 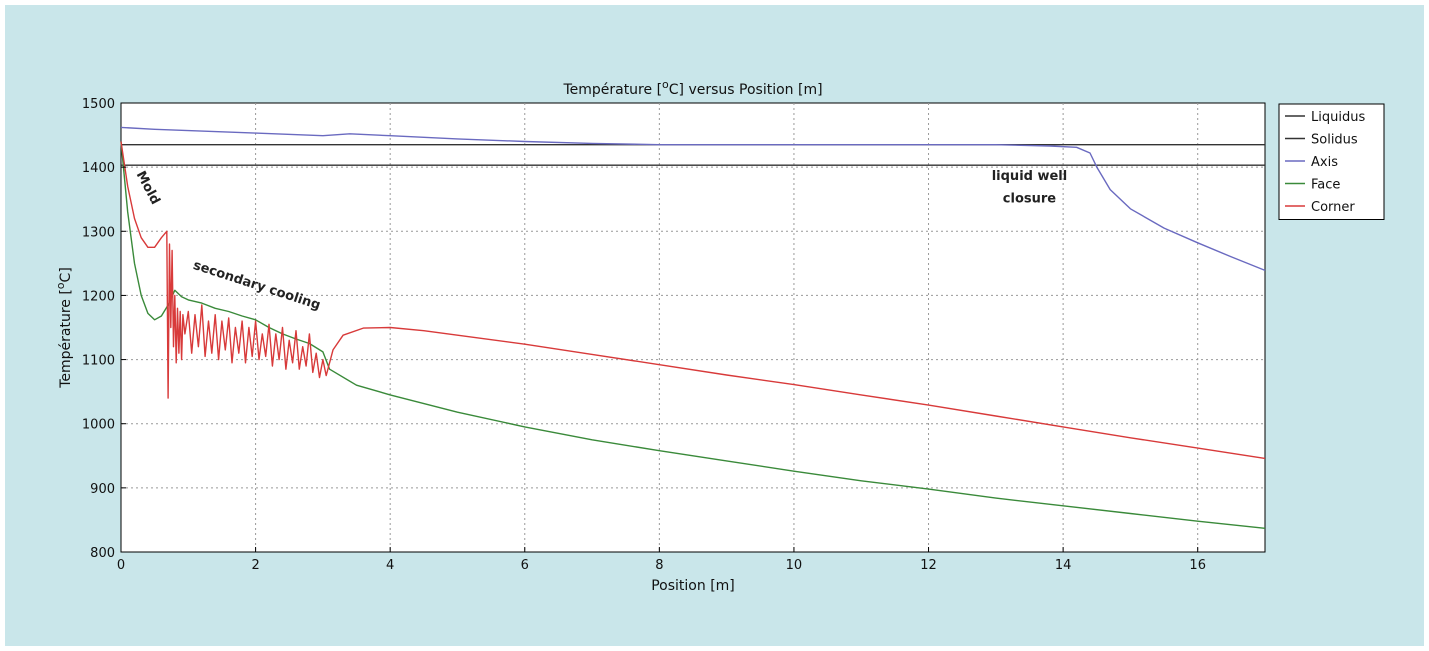 I want to click on x-tick-label: 4, so click(x=390, y=565).